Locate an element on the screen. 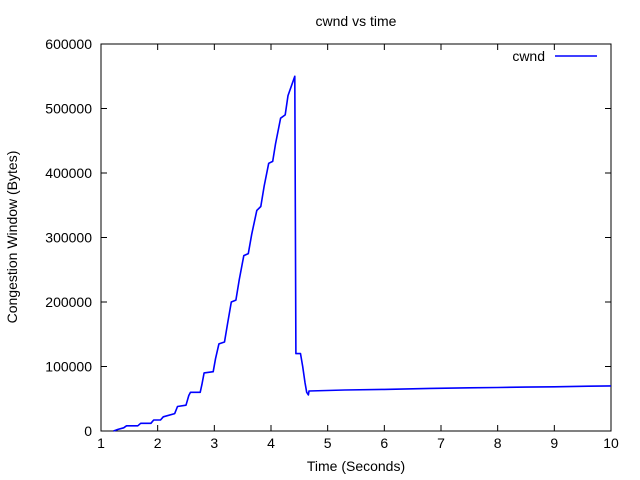 Image resolution: width=640 pixels, height=480 pixels. x-tick-label: 6 is located at coordinates (384, 443).